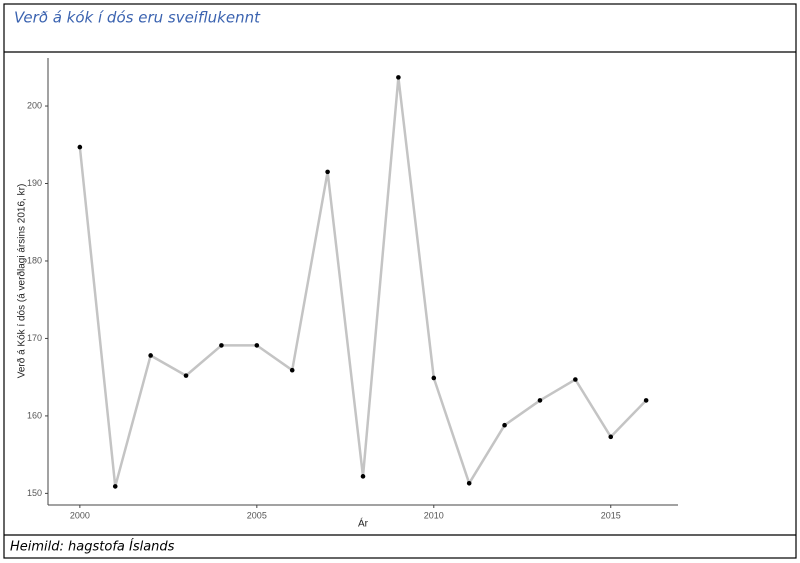 The height and width of the screenshot is (563, 800). What do you see at coordinates (80, 515) in the screenshot?
I see `x-tick-label: 2000` at bounding box center [80, 515].